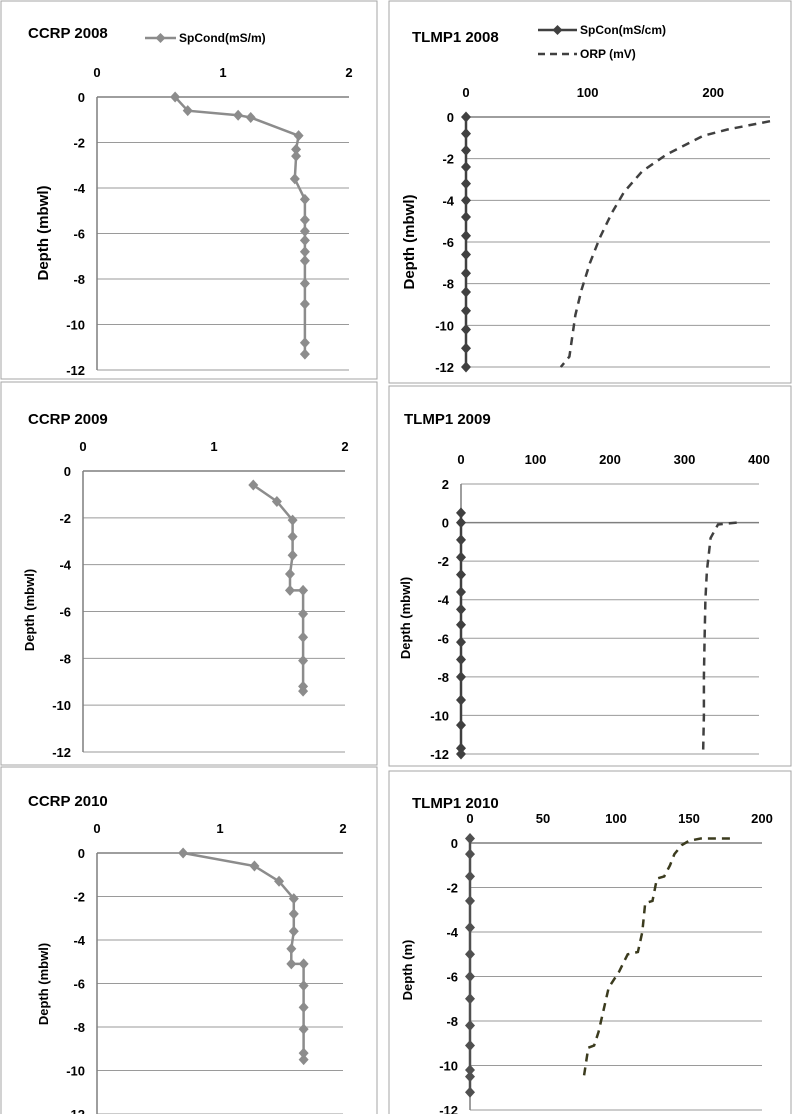  What do you see at coordinates (348, 72) in the screenshot?
I see `tick-label-x: 2` at bounding box center [348, 72].